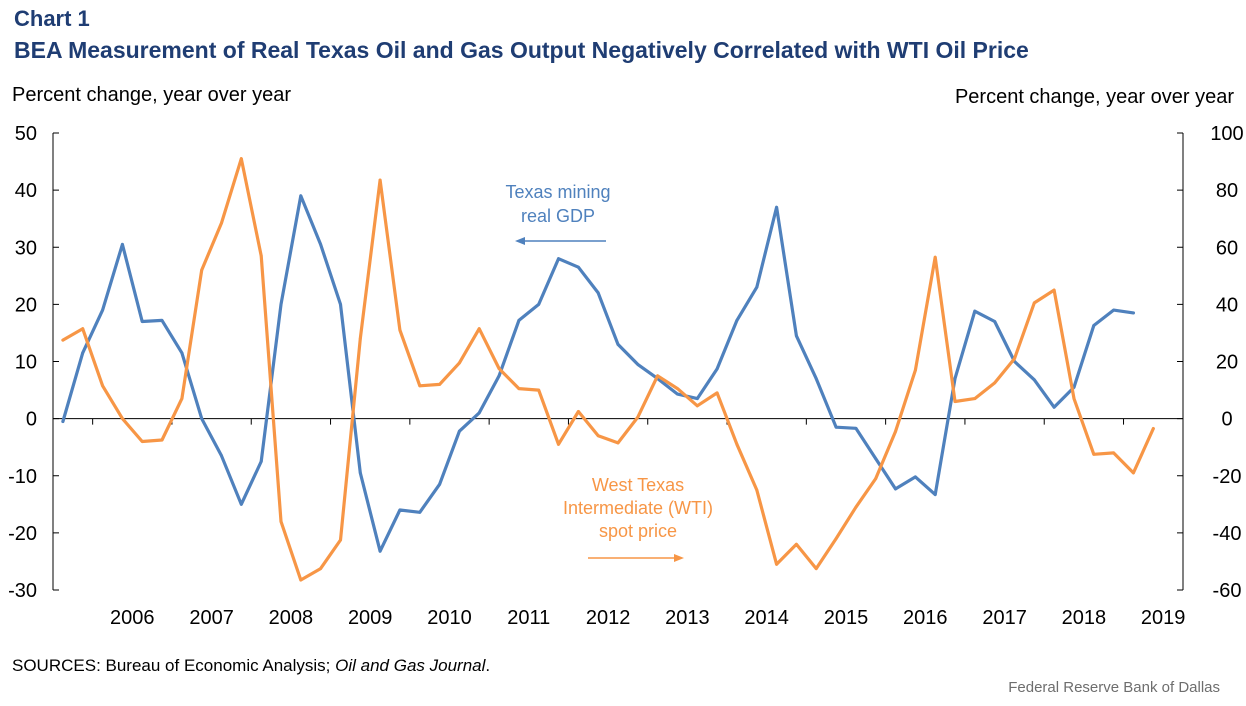 The height and width of the screenshot is (706, 1246). I want to click on x-tick-label: 2012, so click(608, 618).